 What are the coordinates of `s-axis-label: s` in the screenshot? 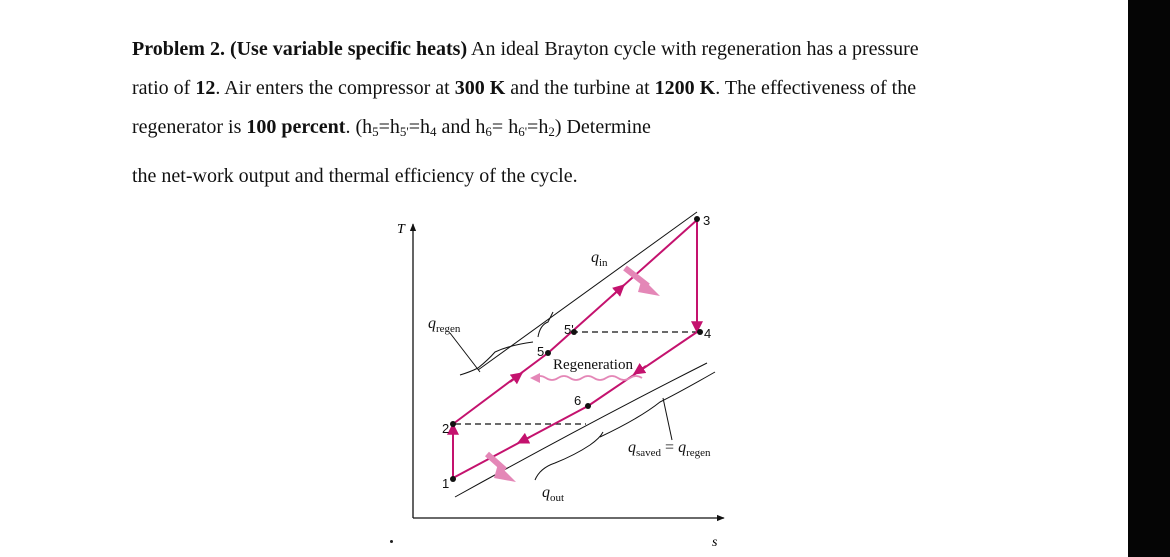 It's located at (715, 542).